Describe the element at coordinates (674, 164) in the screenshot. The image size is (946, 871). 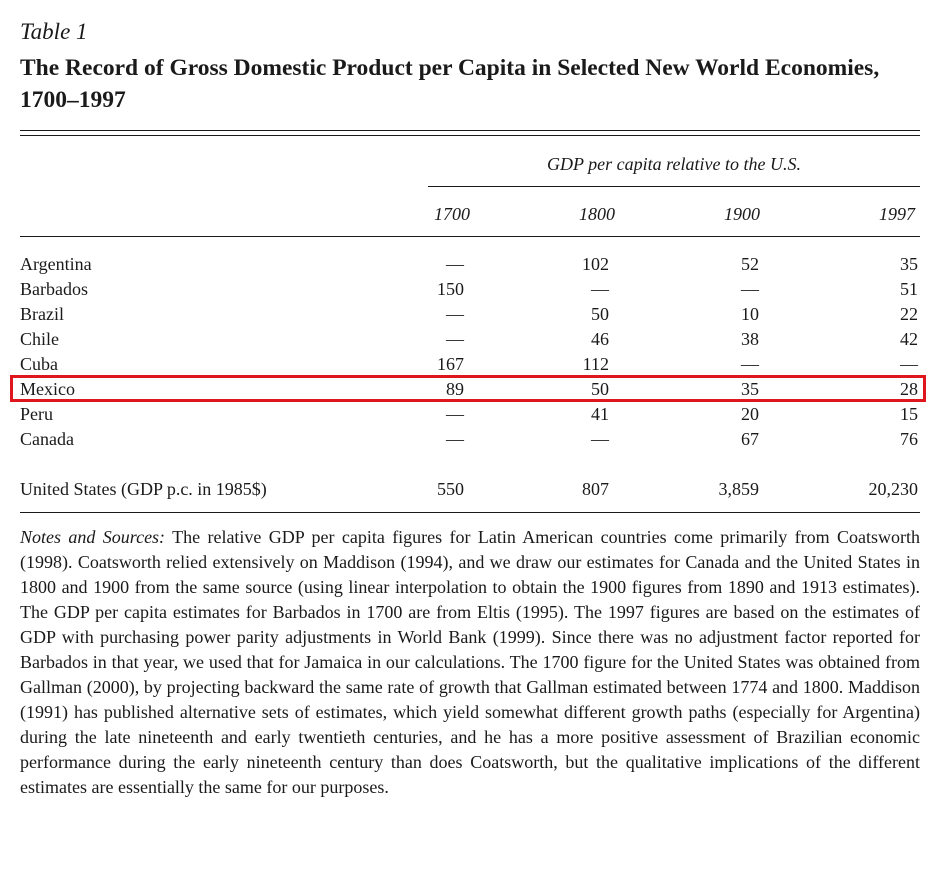
I see `span-header: GDP per capita relative to the U.S.` at that location.